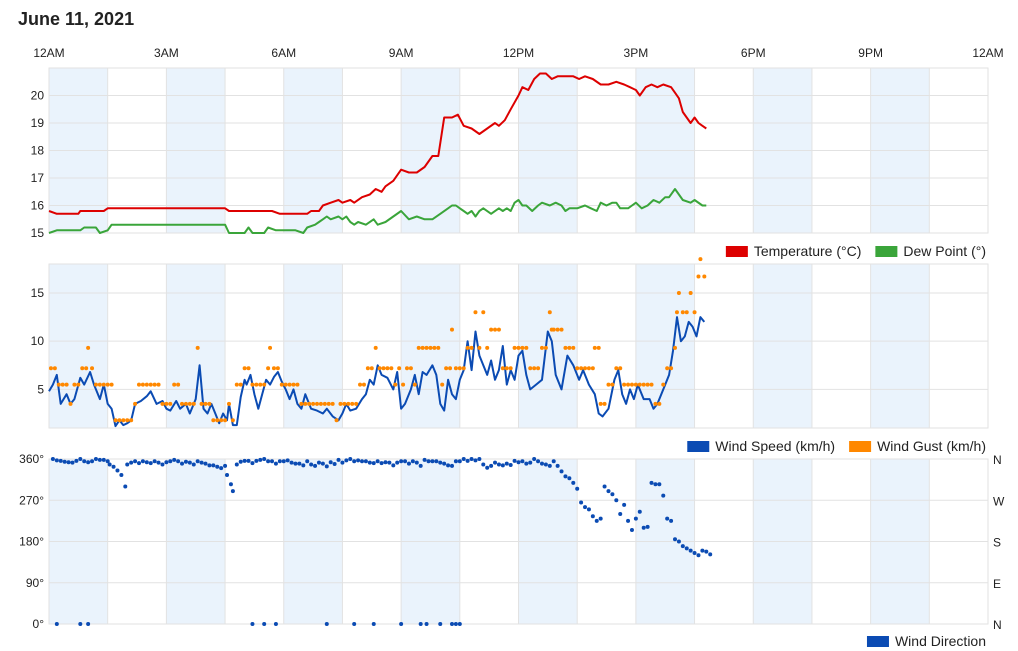 The image size is (1018, 651). Describe the element at coordinates (401, 53) in the screenshot. I see `time-axis-label: 9AM` at that location.